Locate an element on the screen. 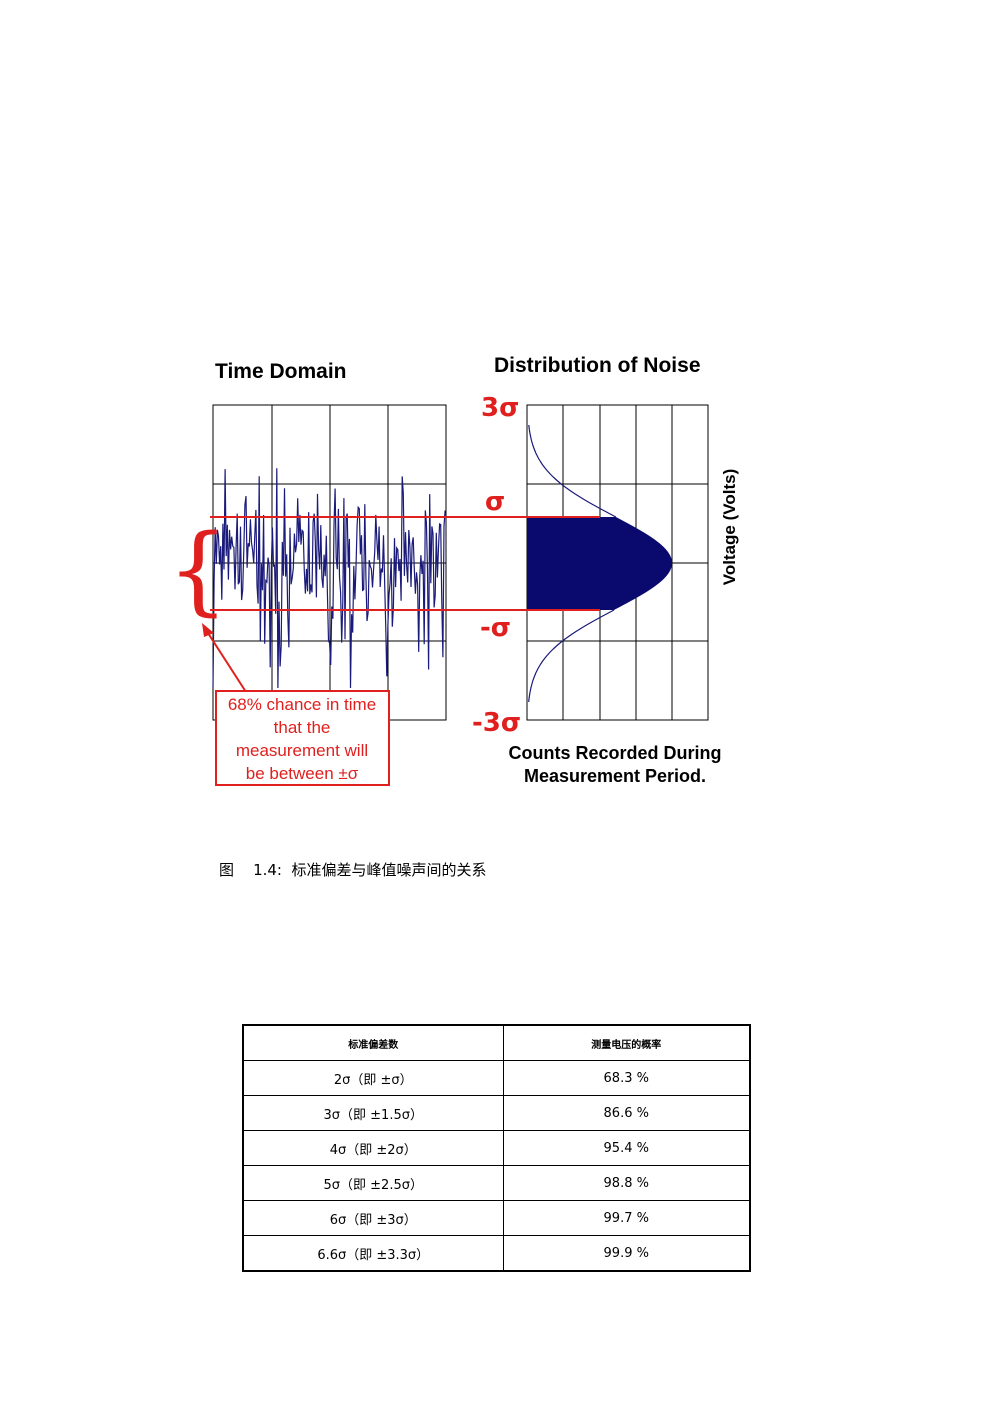  sigma-cell: 3σ（即 ±1.5σ） is located at coordinates (373, 1113).